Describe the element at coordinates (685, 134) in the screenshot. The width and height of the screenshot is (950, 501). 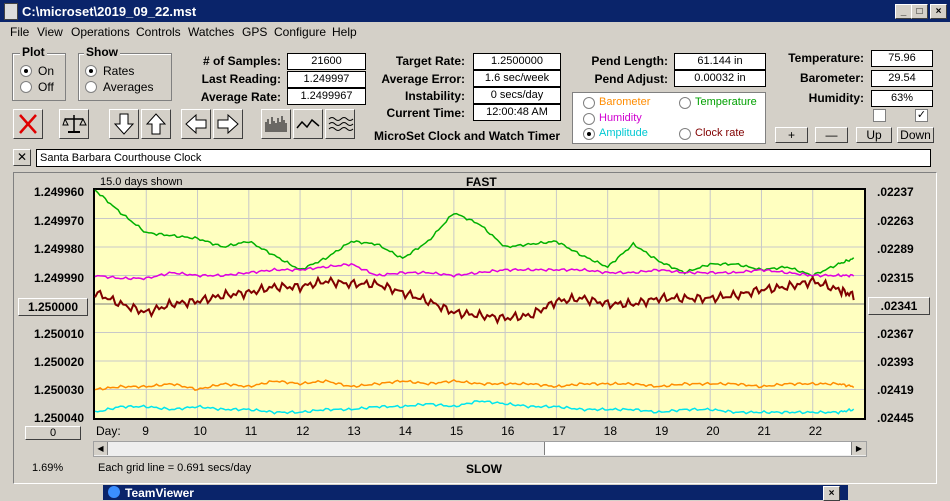
I see `clock-rate-radio` at that location.